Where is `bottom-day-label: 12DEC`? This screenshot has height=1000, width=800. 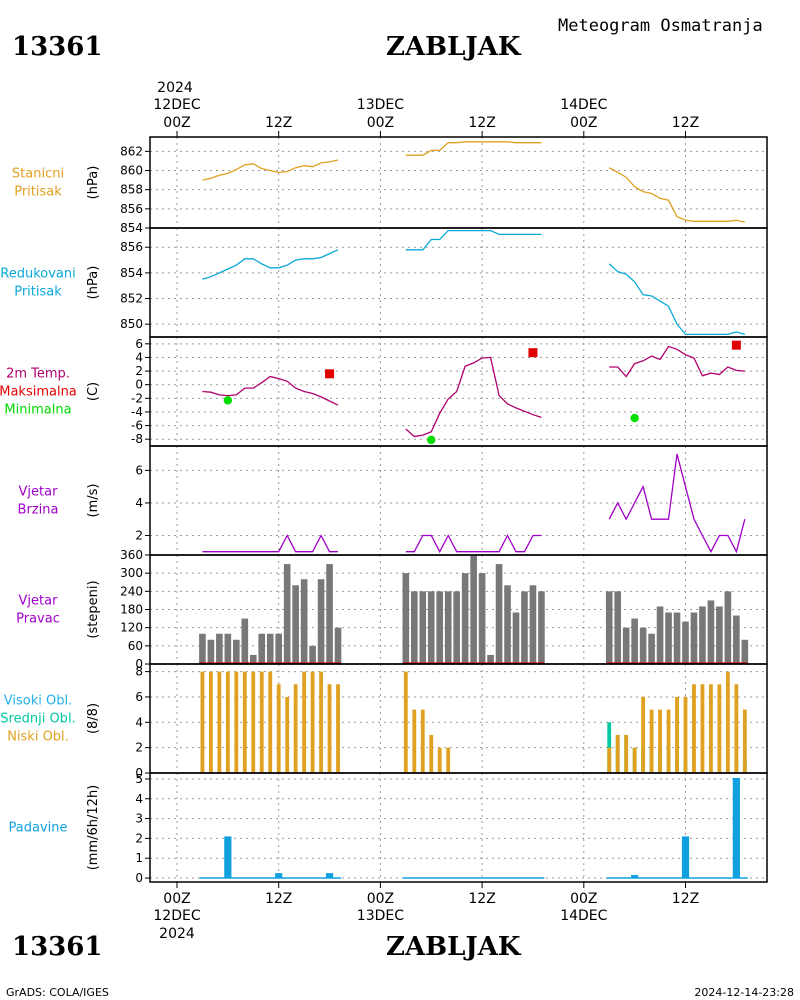 bottom-day-label: 12DEC is located at coordinates (176, 916).